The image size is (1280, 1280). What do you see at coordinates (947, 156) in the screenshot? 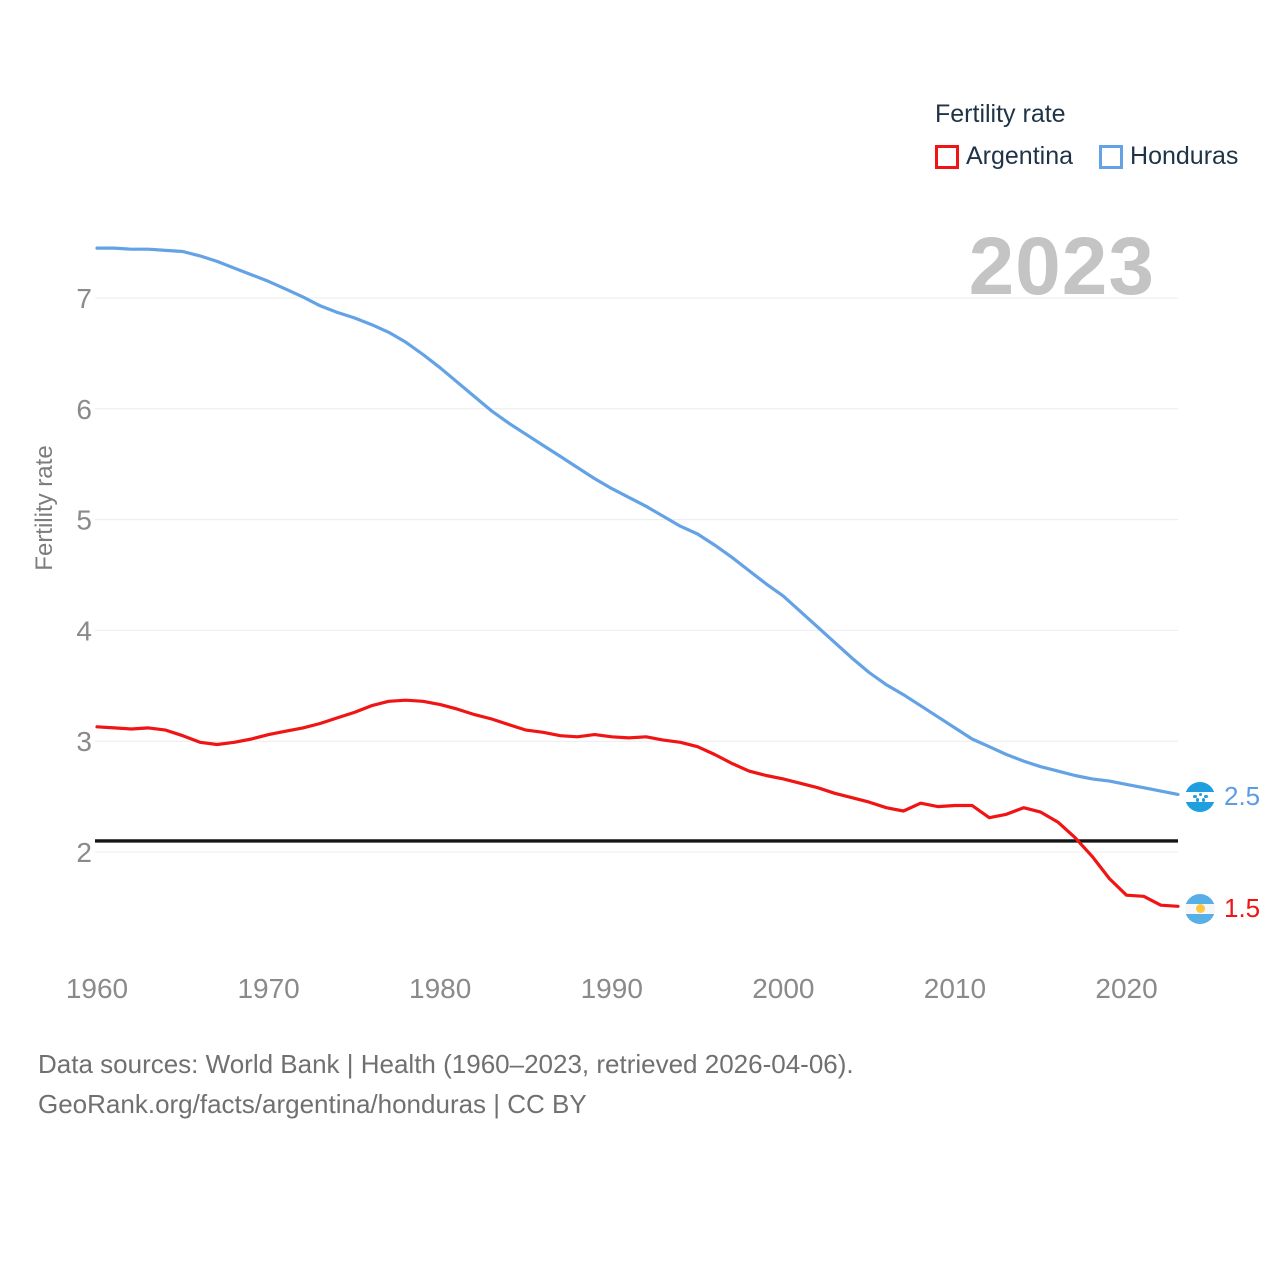
I see `argentina-swatch-icon` at bounding box center [947, 156].